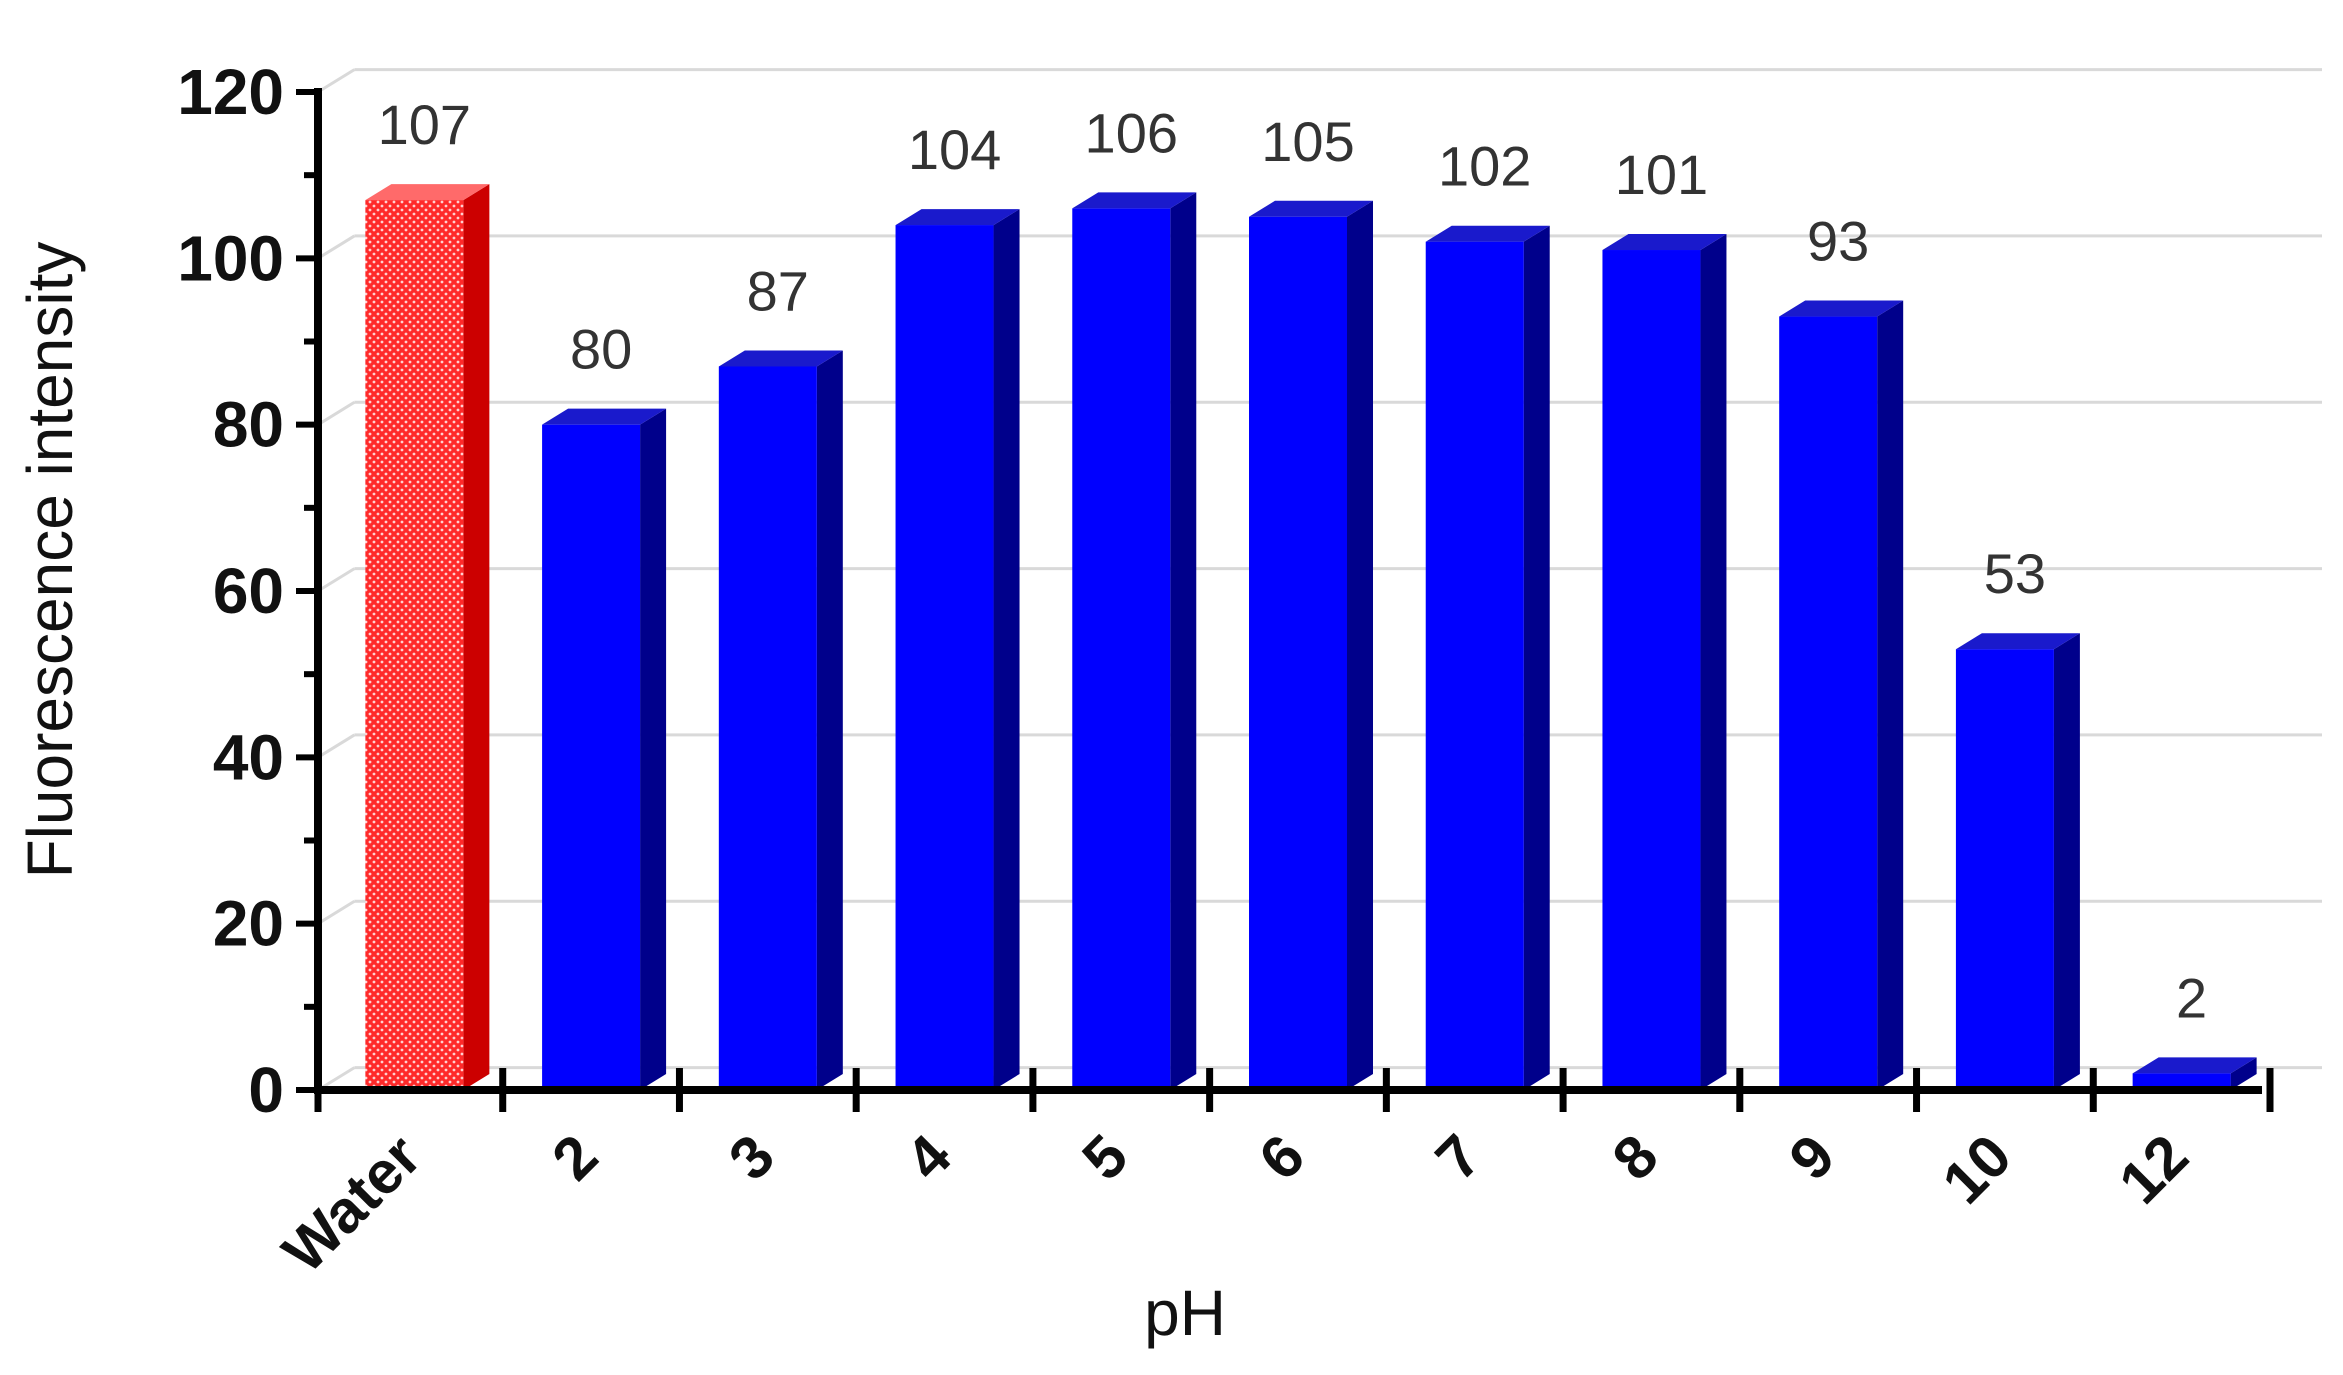  What do you see at coordinates (230, 92) in the screenshot?
I see `y-tick-label: 120` at bounding box center [230, 92].